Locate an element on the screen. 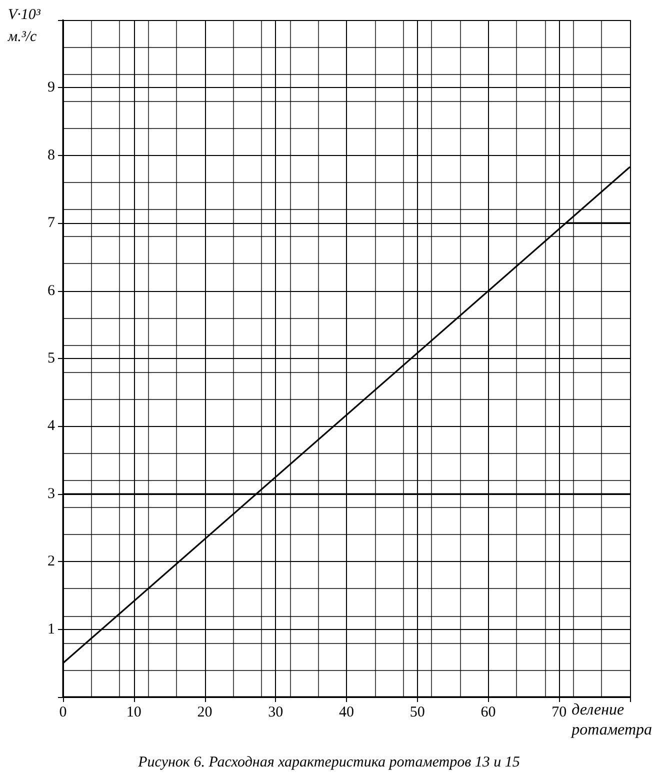  x-tick-label: 30 is located at coordinates (276, 712).